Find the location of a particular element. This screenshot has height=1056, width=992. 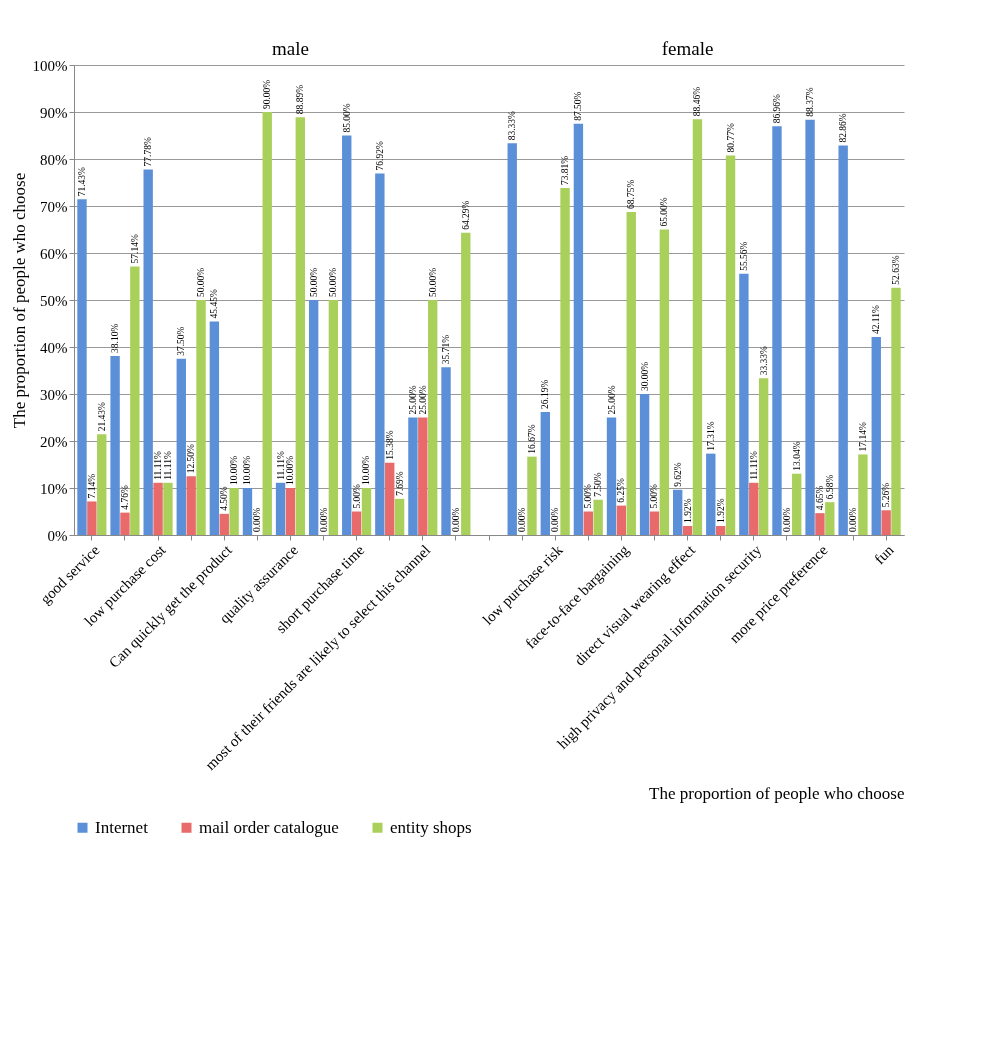

data-label: 68.75% is located at coordinates (631, 194).